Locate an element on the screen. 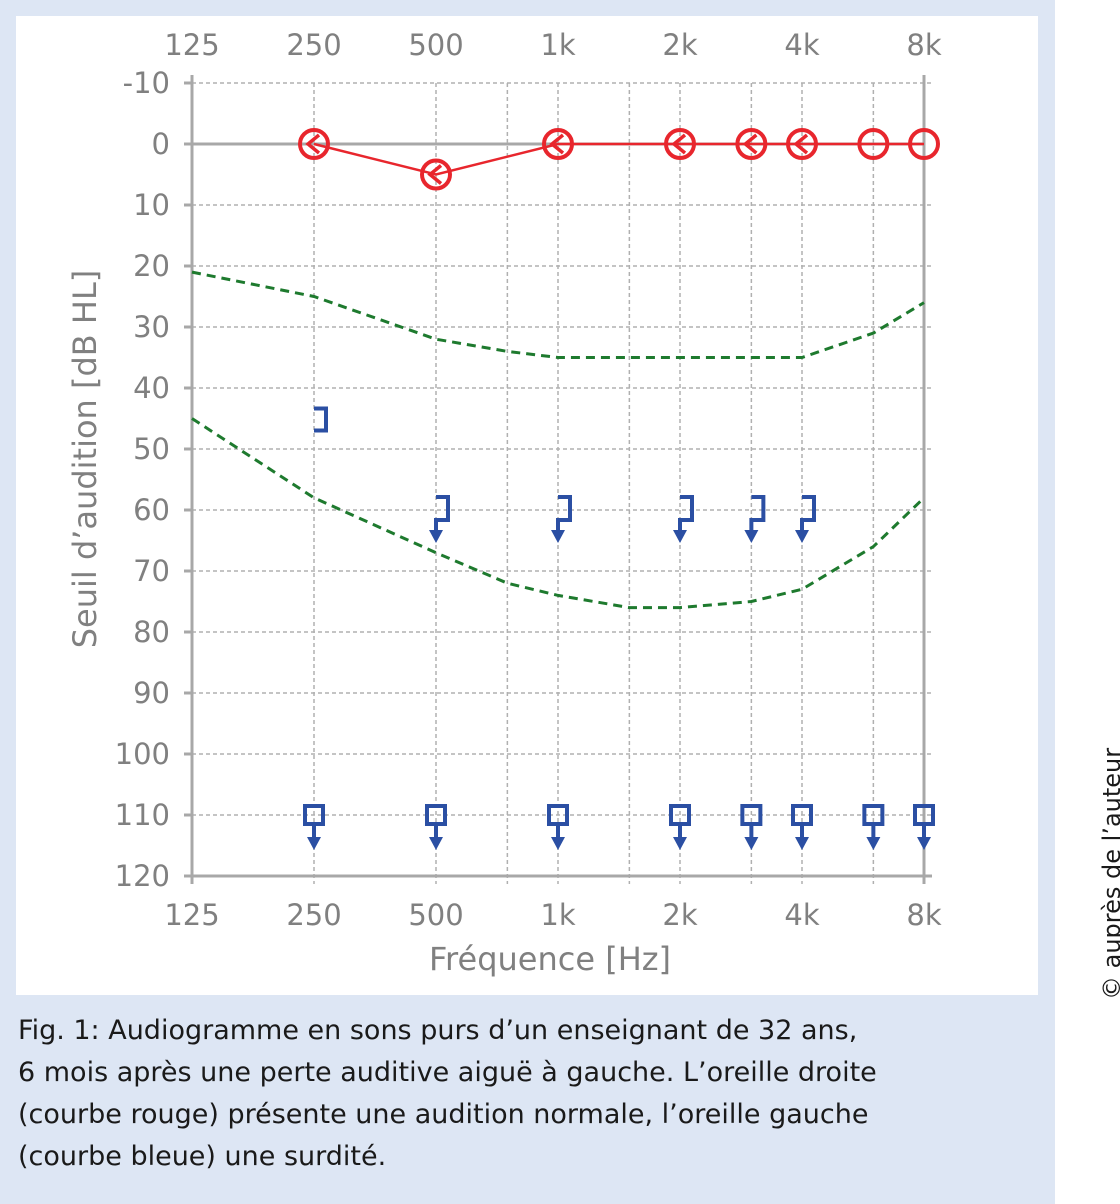 The width and height of the screenshot is (1120, 1204). y-tick-label: 100 is located at coordinates (142, 754).